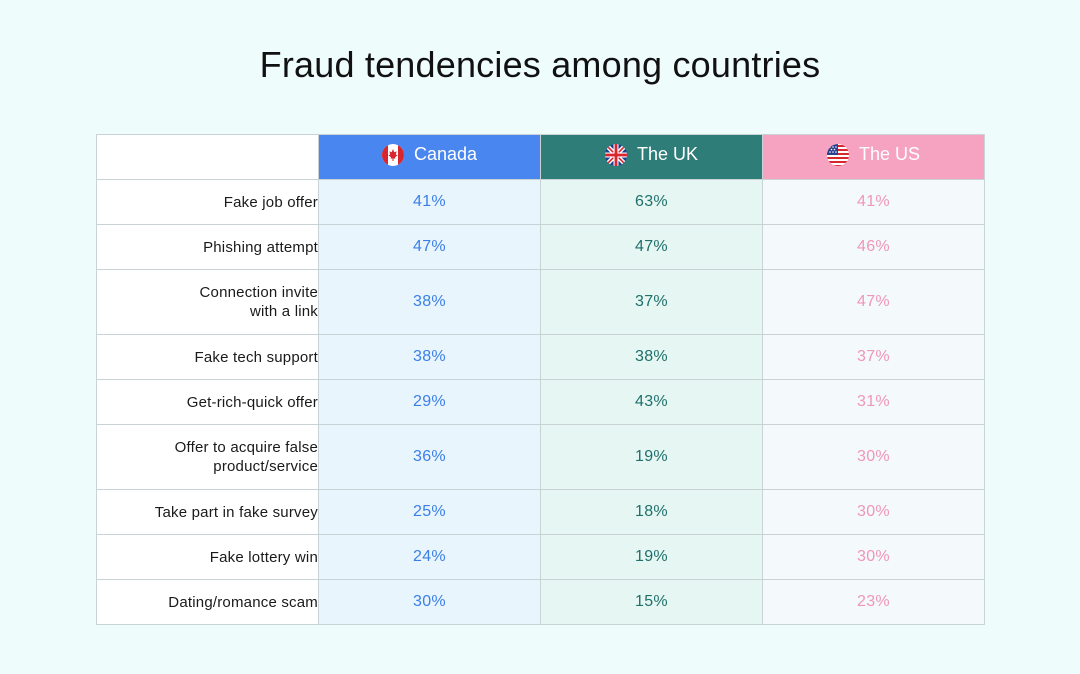  I want to click on row-label: Offer to acquire false product/service, so click(207, 457).